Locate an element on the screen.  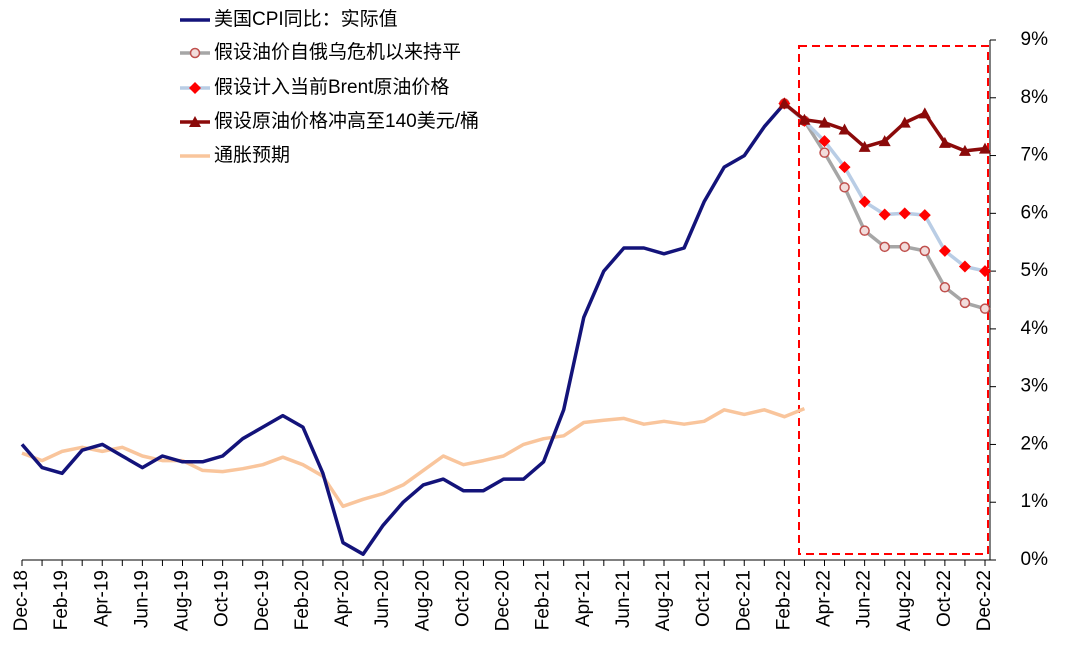
highlight-box is located at coordinates (893, 300).